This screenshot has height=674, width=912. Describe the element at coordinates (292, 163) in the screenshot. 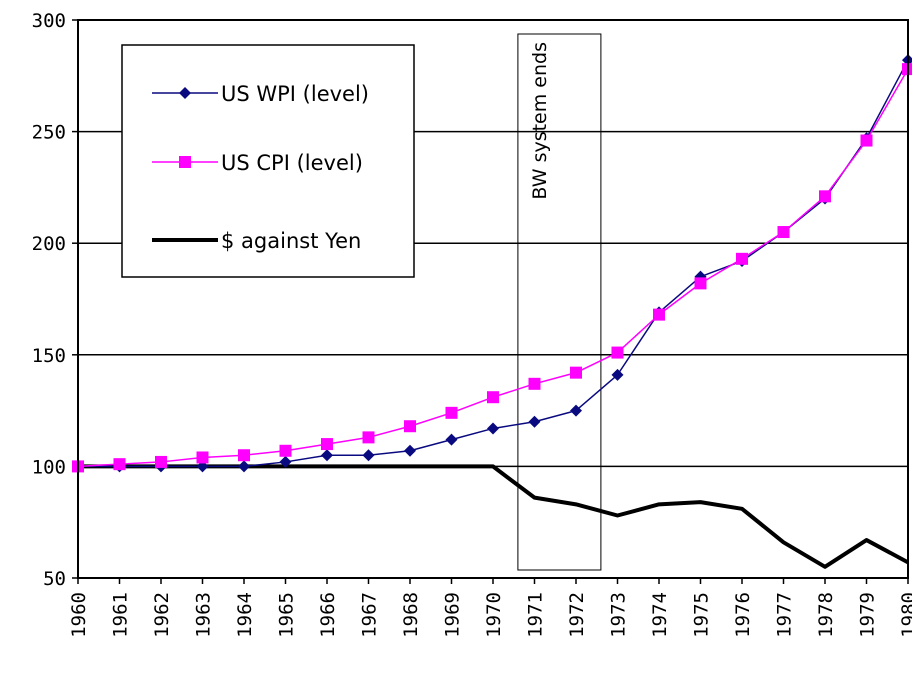

I see `legend-label: US CPI (level)` at that location.